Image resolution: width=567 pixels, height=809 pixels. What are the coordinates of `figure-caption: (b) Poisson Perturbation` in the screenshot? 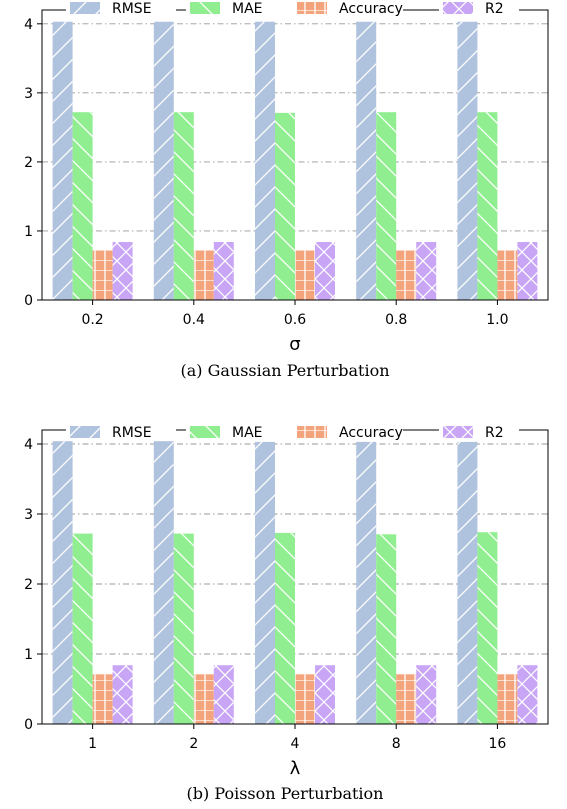 It's located at (285, 793).